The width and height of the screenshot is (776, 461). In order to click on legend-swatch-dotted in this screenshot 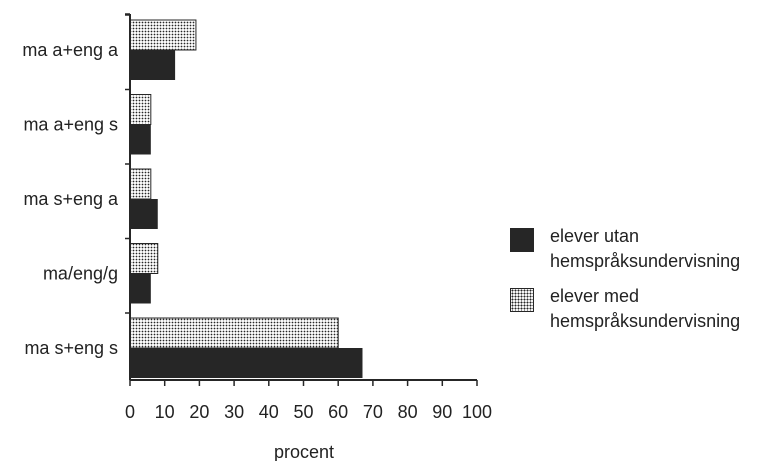, I will do `click(522, 300)`.